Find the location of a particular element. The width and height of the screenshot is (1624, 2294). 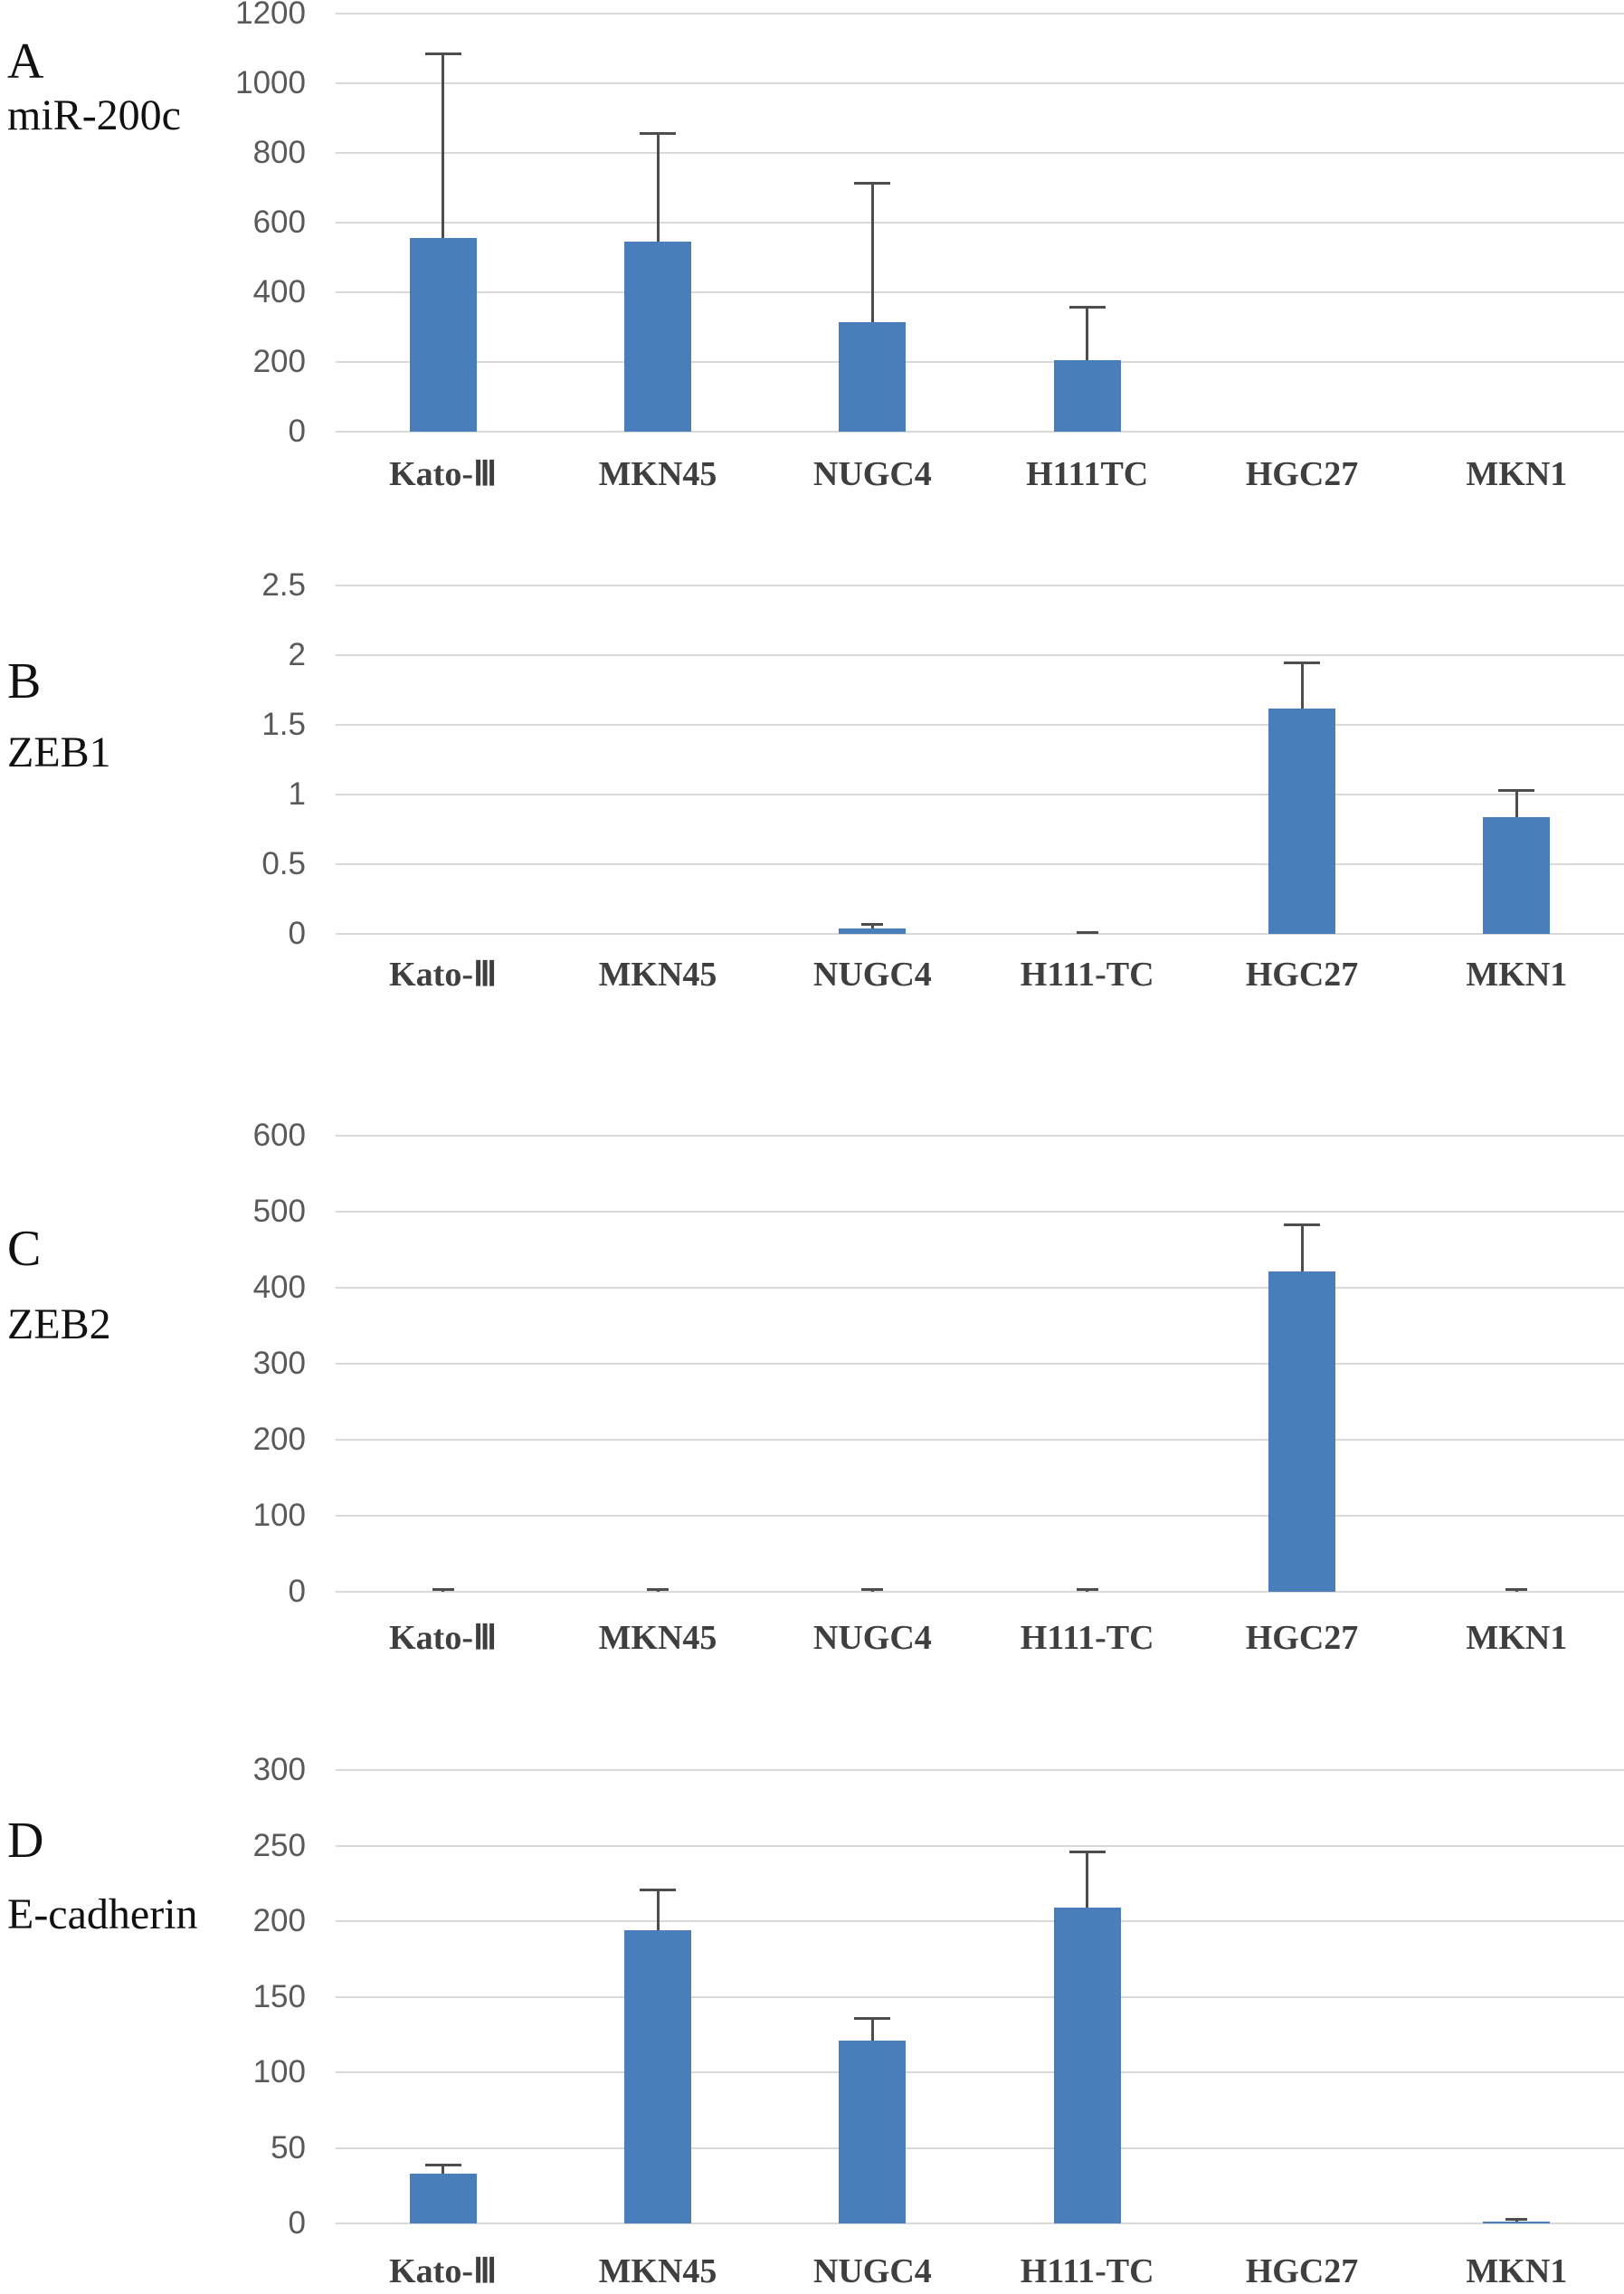

panel-b-letter: B is located at coordinates (24, 681).